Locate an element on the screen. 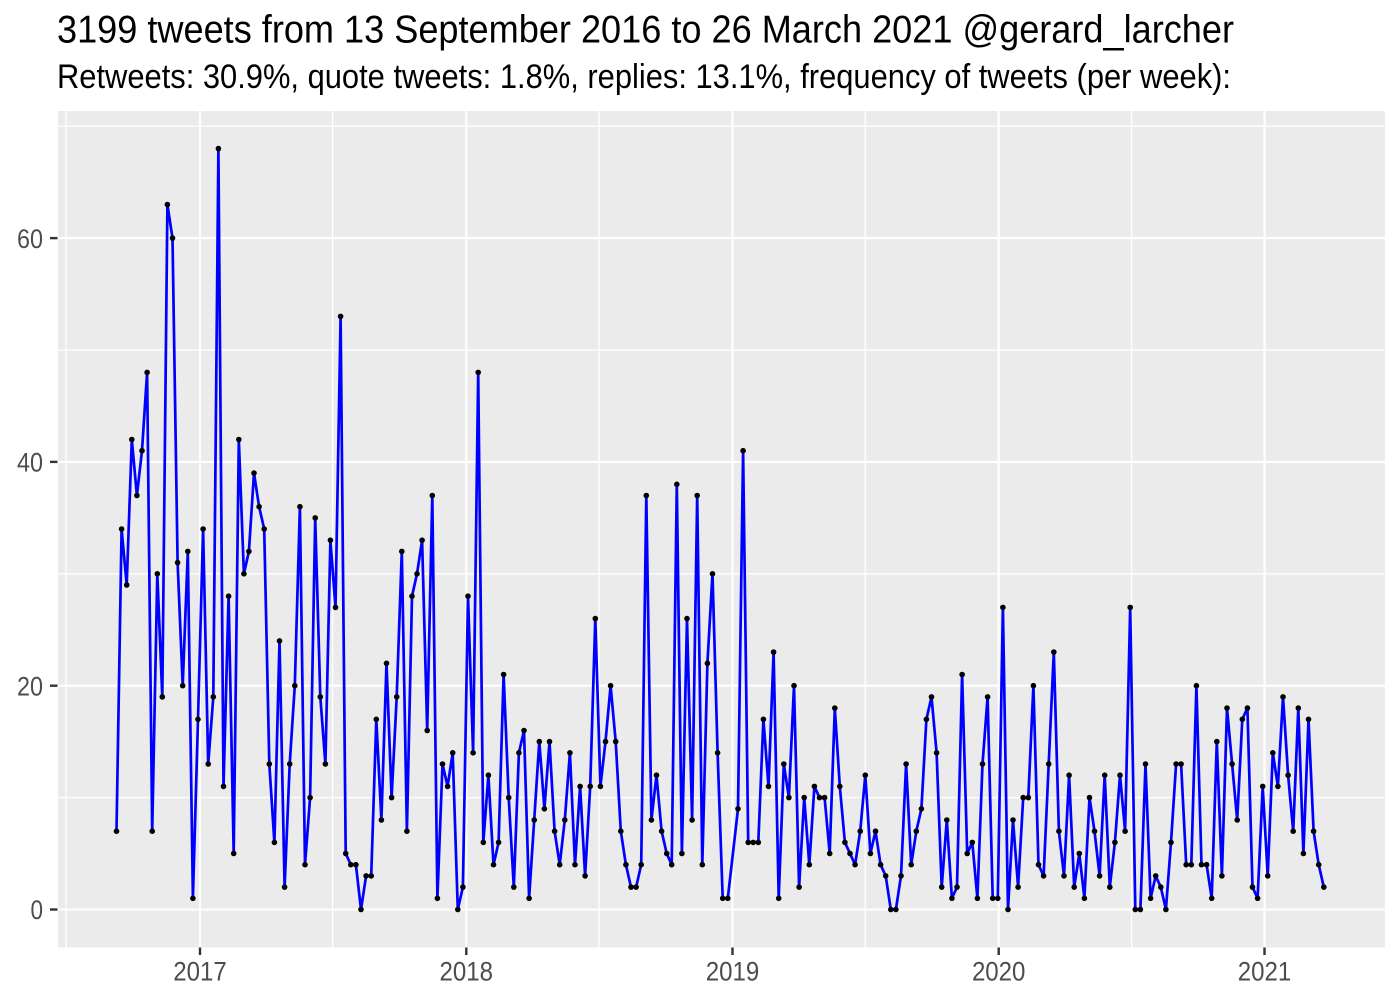  svg-text: 2021 is located at coordinates (1265, 972).